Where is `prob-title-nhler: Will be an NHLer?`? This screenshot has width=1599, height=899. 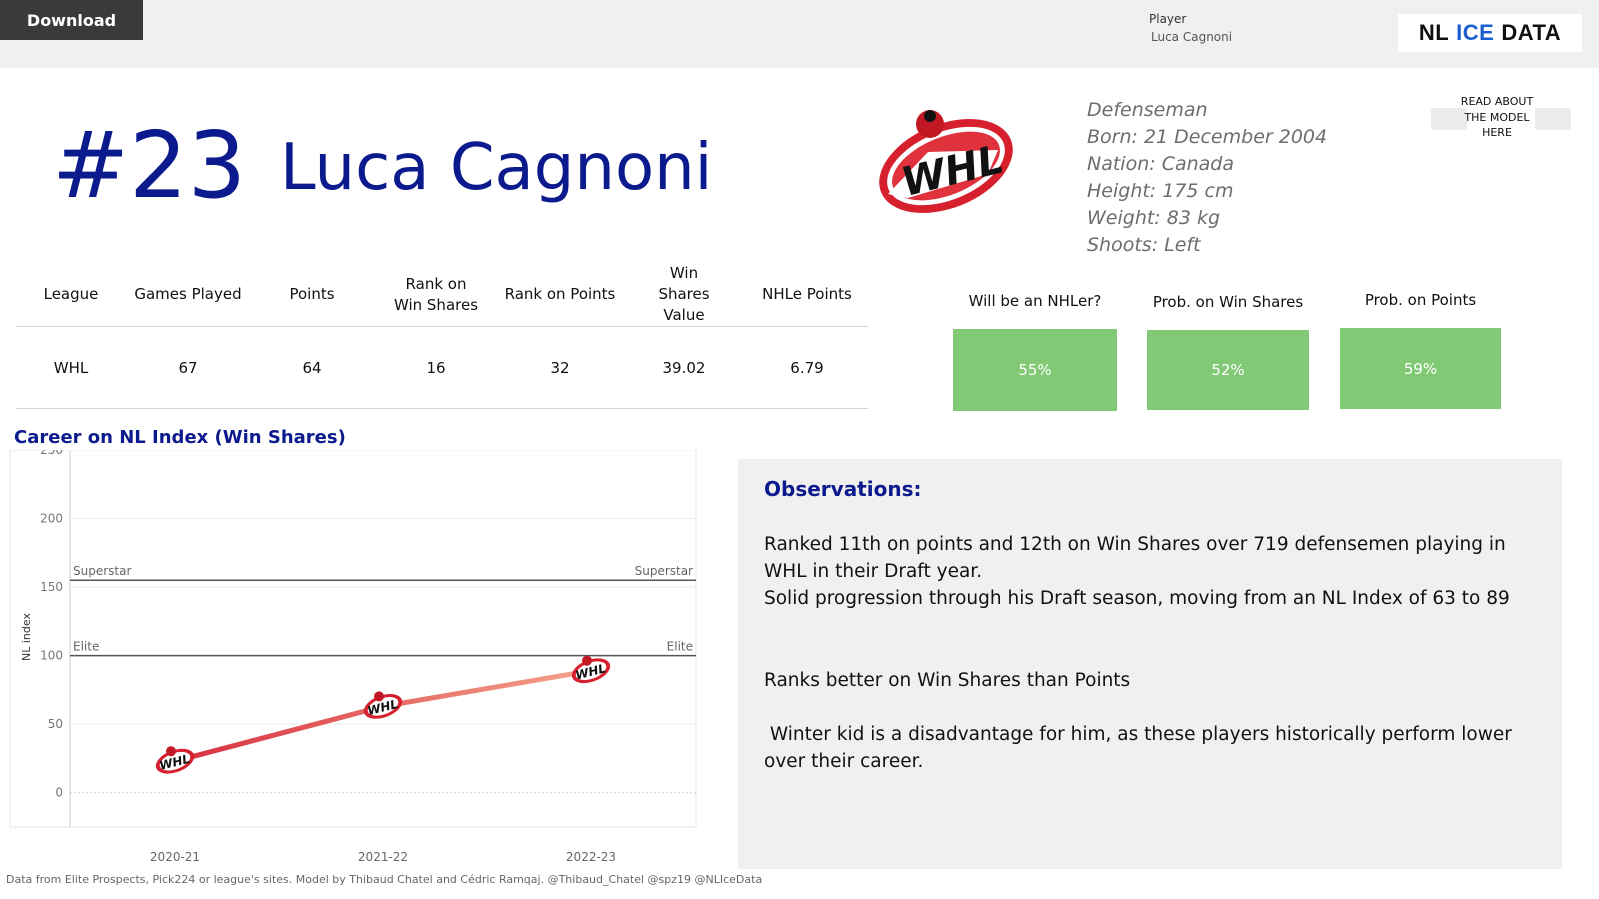 prob-title-nhler: Will be an NHLer? is located at coordinates (1035, 301).